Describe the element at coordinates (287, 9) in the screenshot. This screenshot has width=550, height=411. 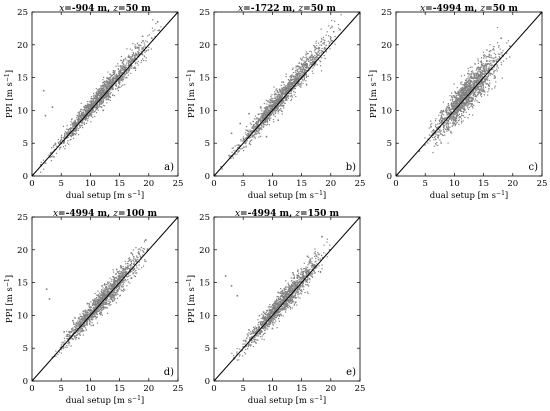
I see `panel-title: x=-1722 m, z=50 m` at that location.